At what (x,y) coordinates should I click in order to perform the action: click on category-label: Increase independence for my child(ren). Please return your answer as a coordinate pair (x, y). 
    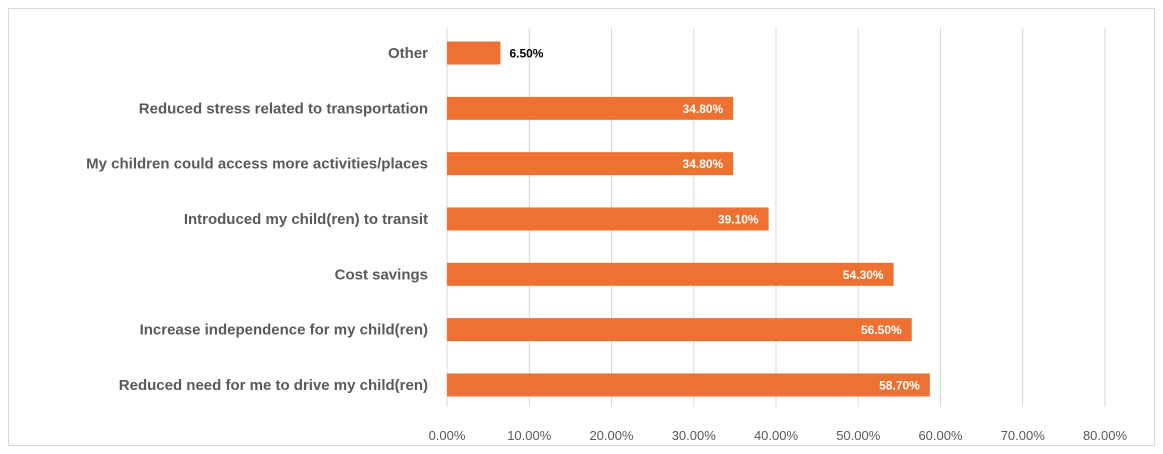
    Looking at the image, I should click on (284, 330).